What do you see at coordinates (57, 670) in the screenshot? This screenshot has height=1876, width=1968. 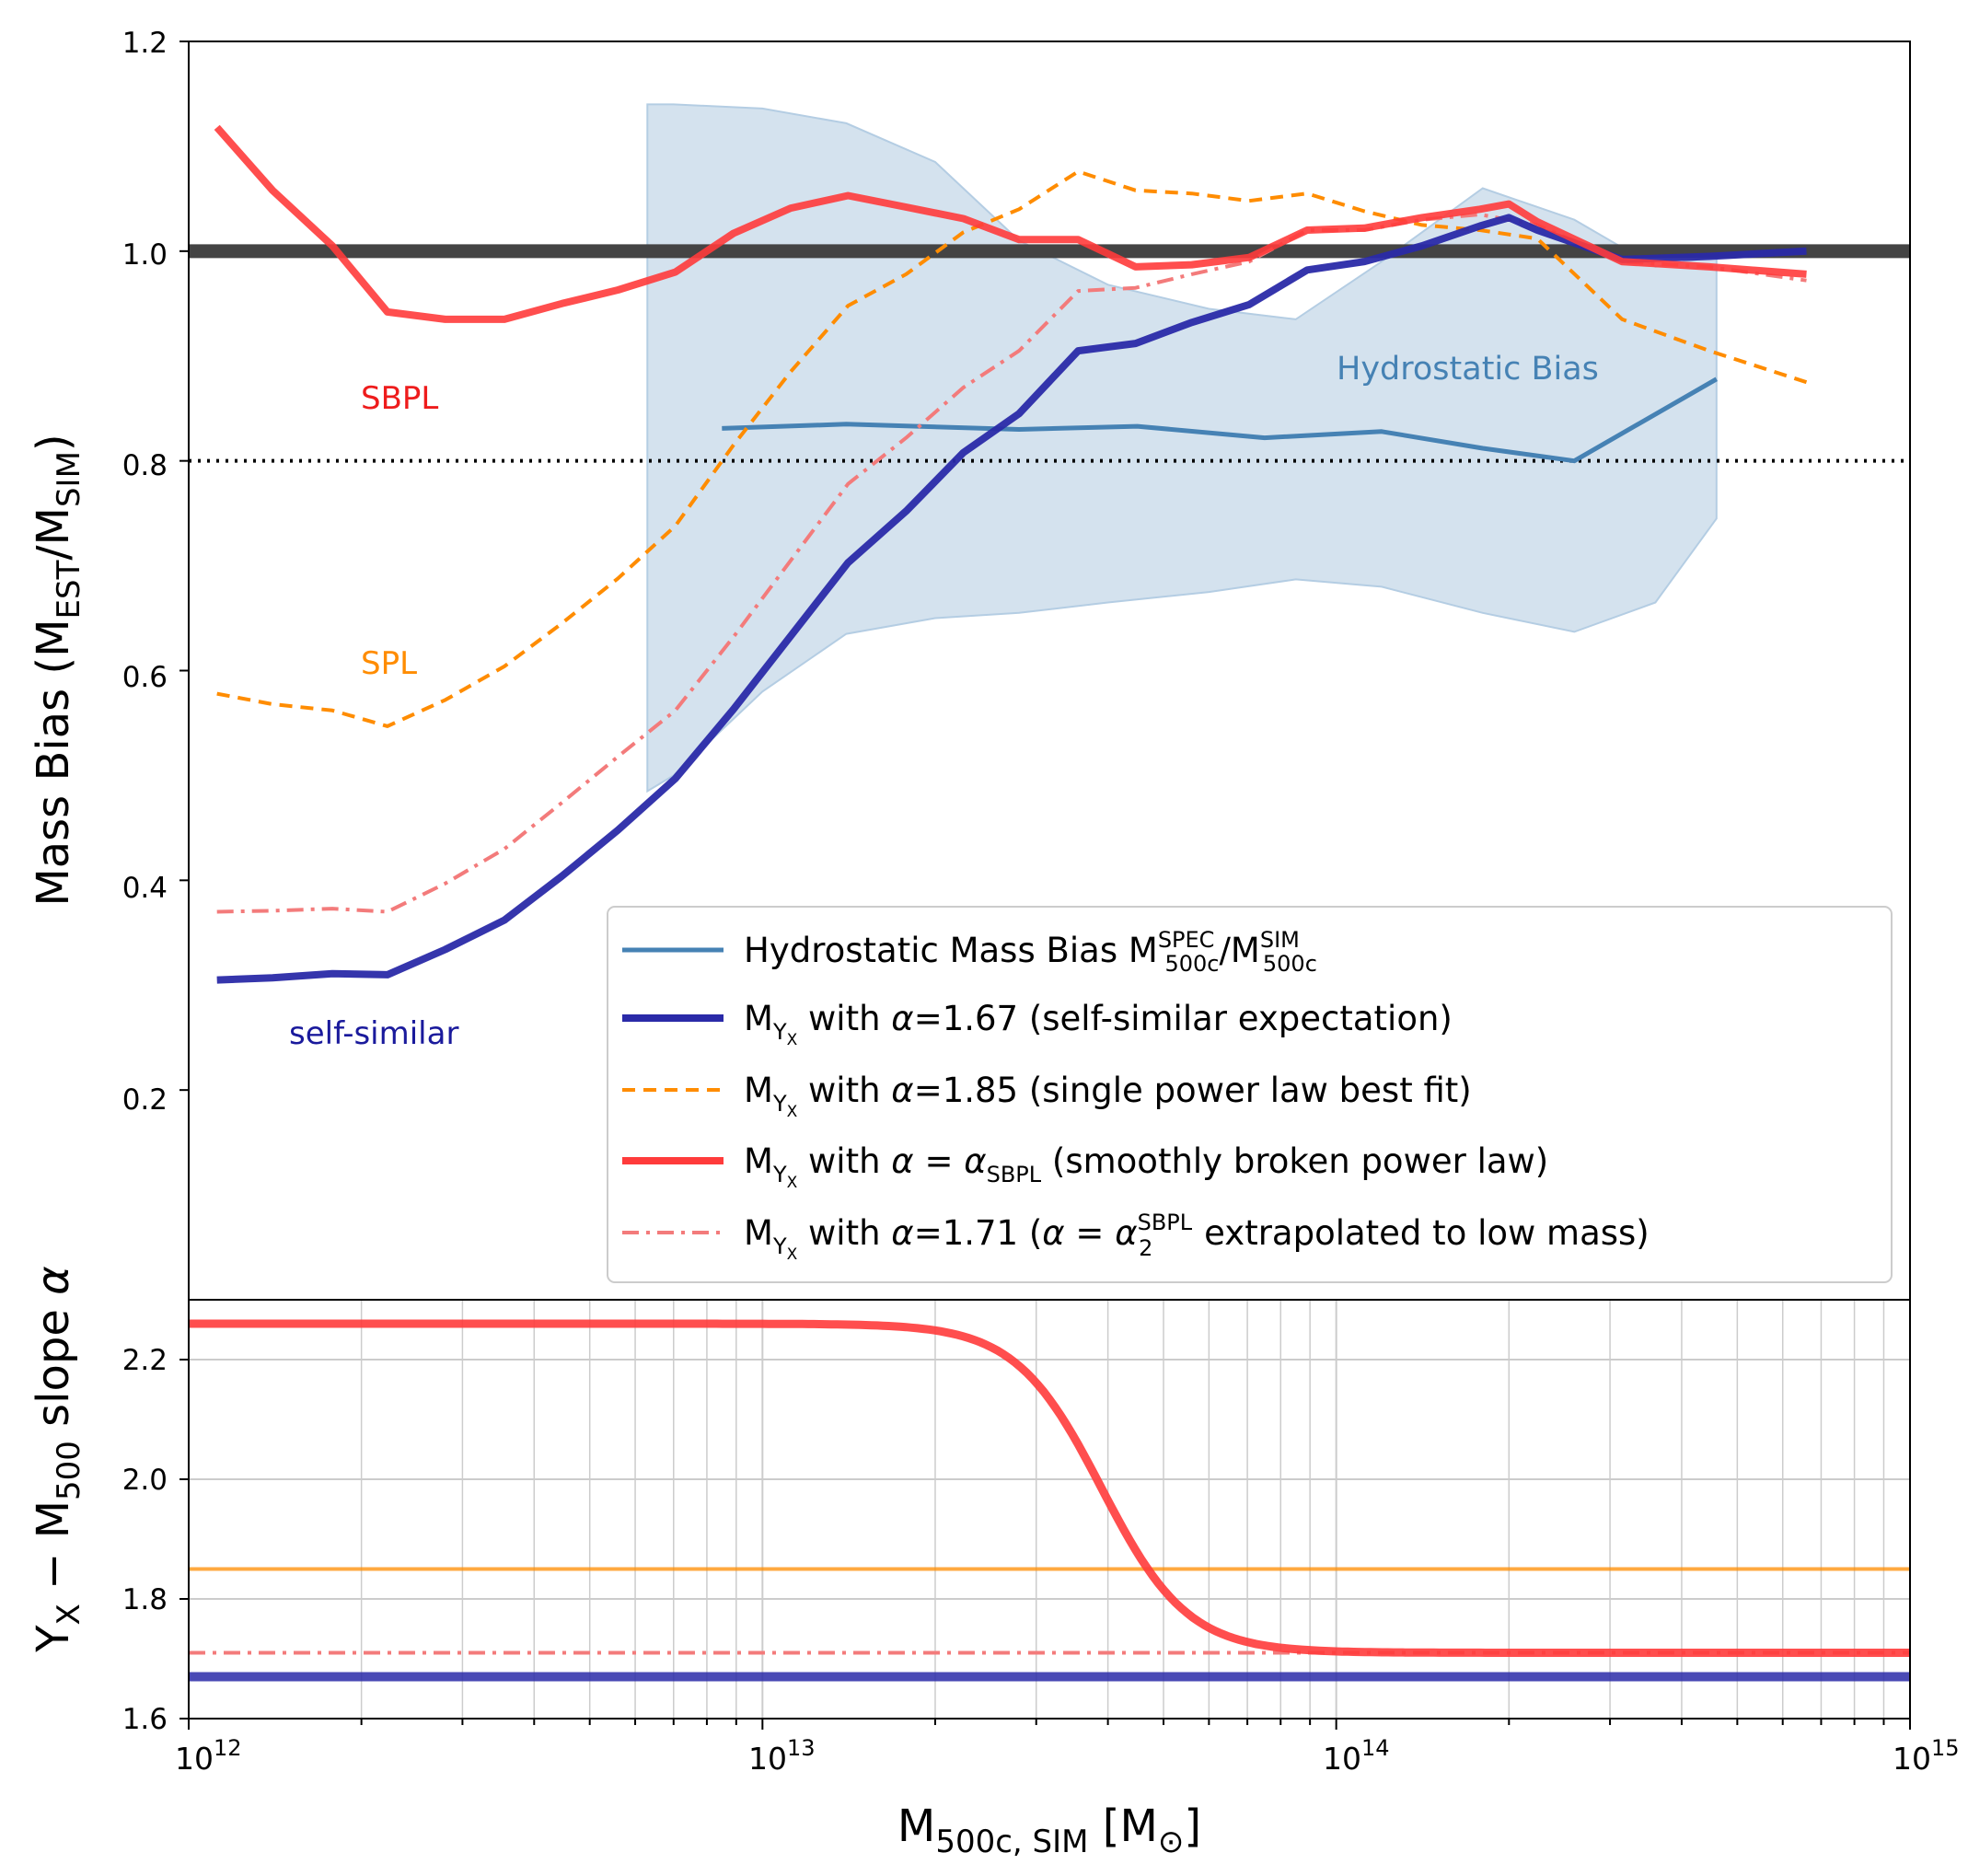 I see `top-y-axis-label: Mass Bias (MEST/MSIM)` at bounding box center [57, 670].